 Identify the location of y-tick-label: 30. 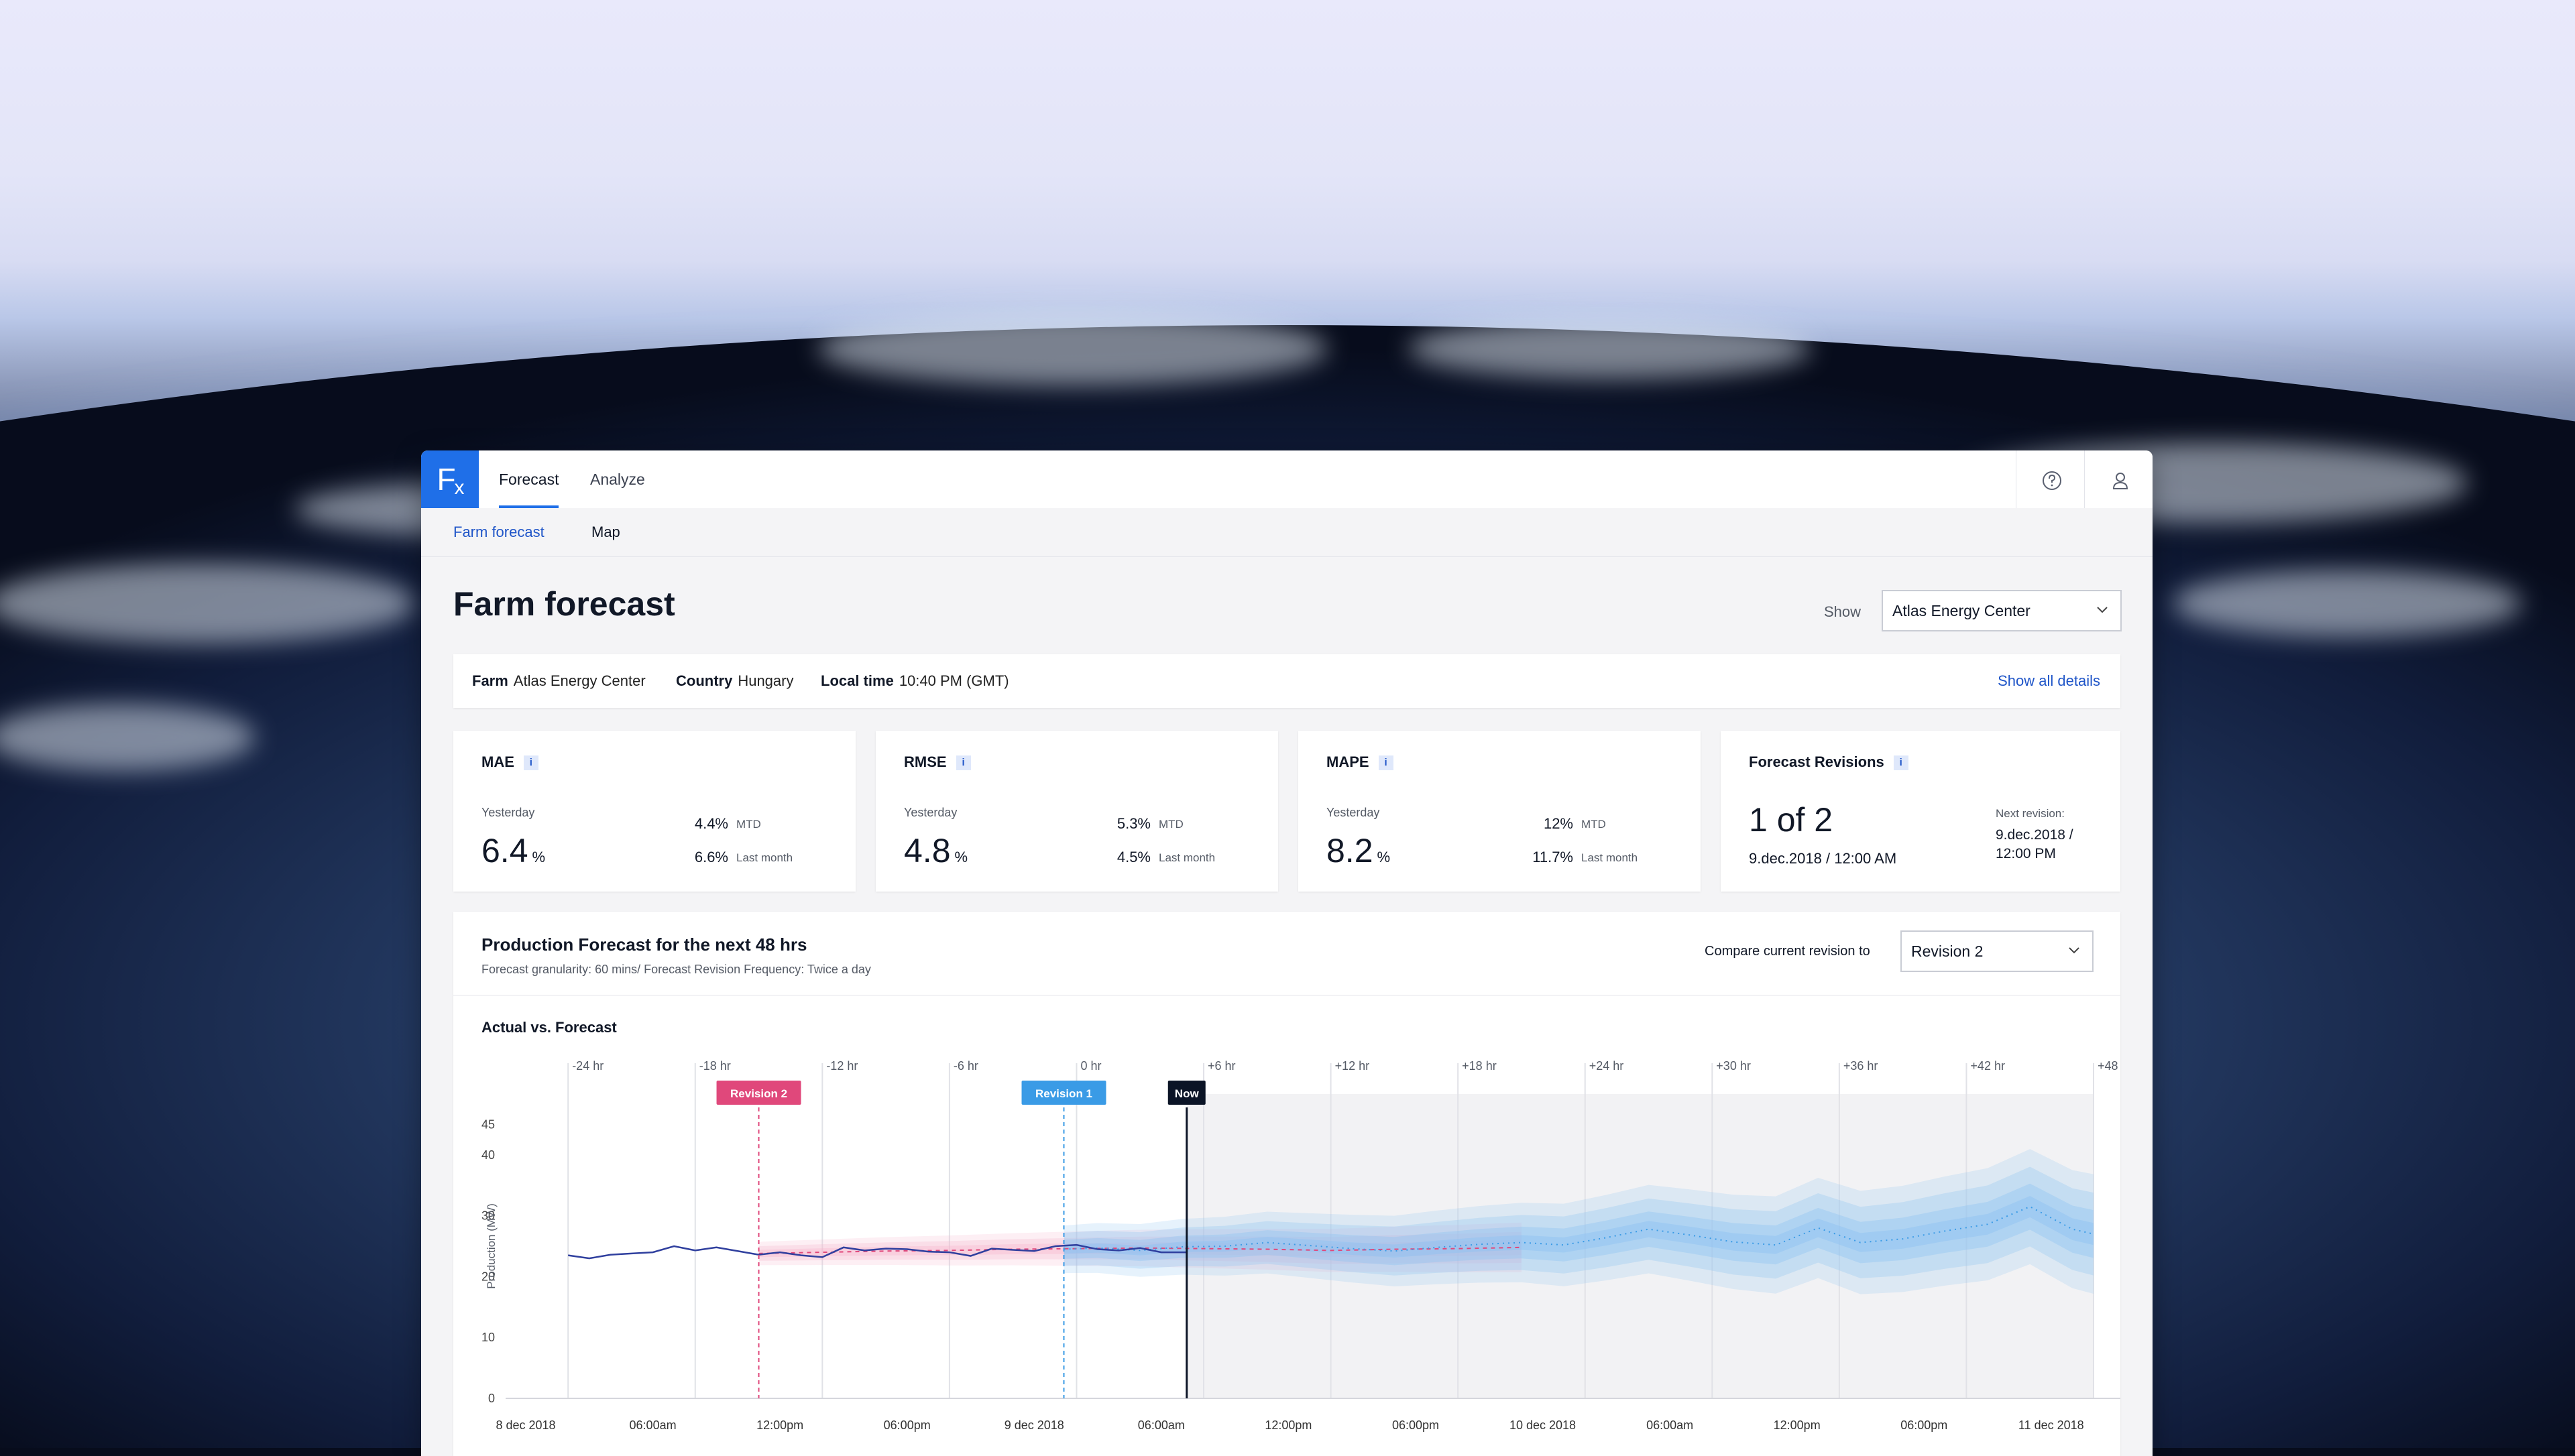
(488, 1216).